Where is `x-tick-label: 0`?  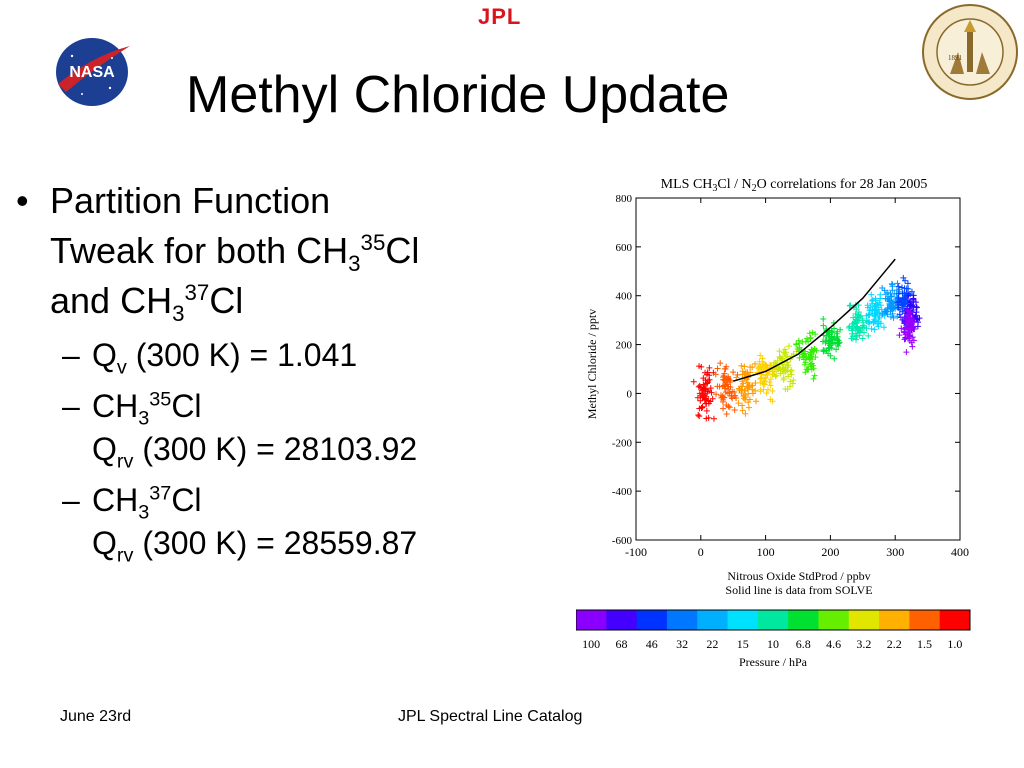 x-tick-label: 0 is located at coordinates (701, 552).